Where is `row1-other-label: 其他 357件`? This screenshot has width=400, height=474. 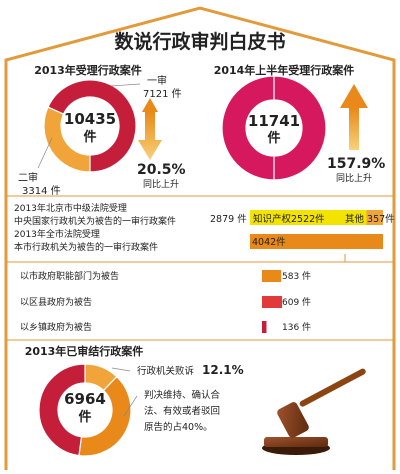
row1-other-label: 其他 357件 is located at coordinates (370, 219).